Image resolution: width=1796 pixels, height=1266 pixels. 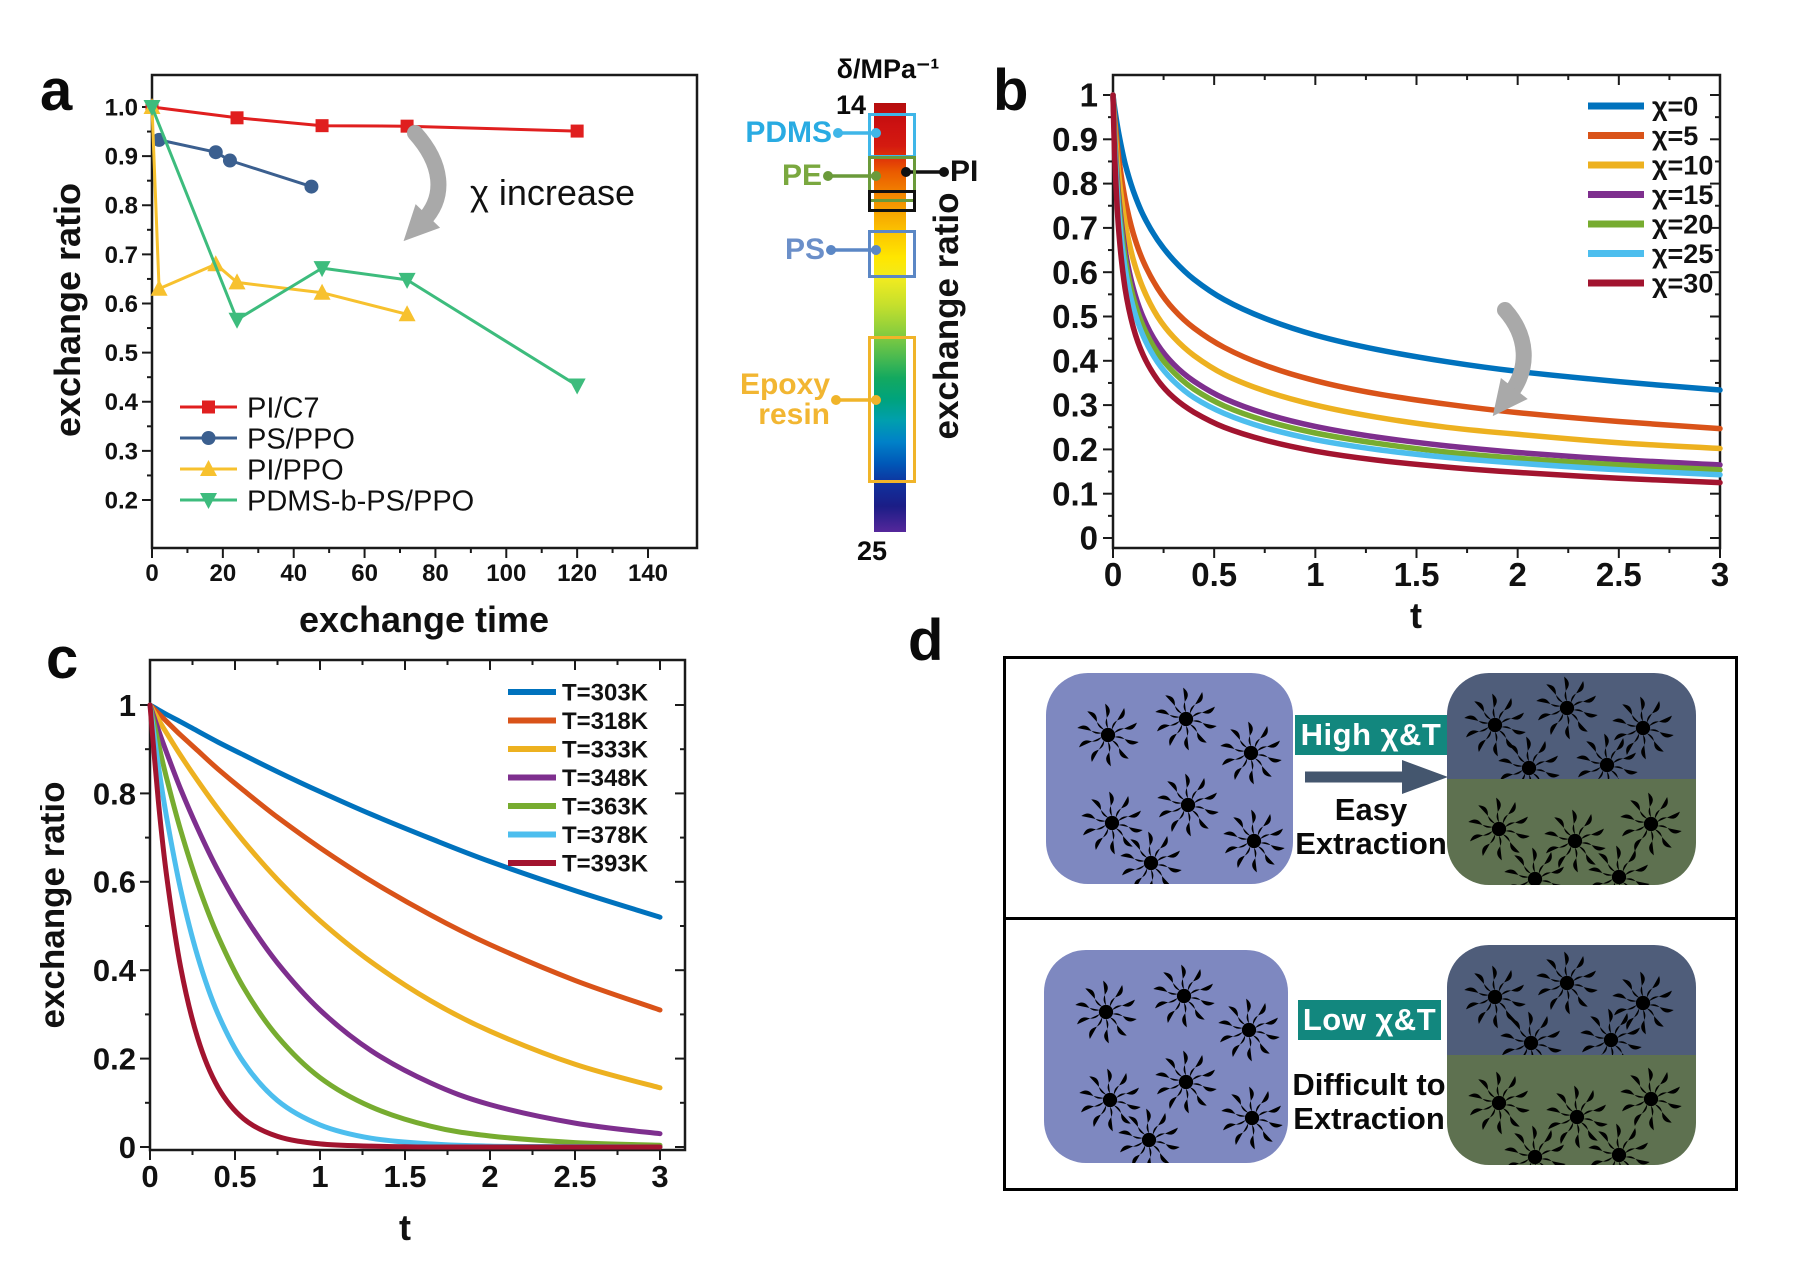 I want to click on gray-phase, so click(x=1571, y=832).